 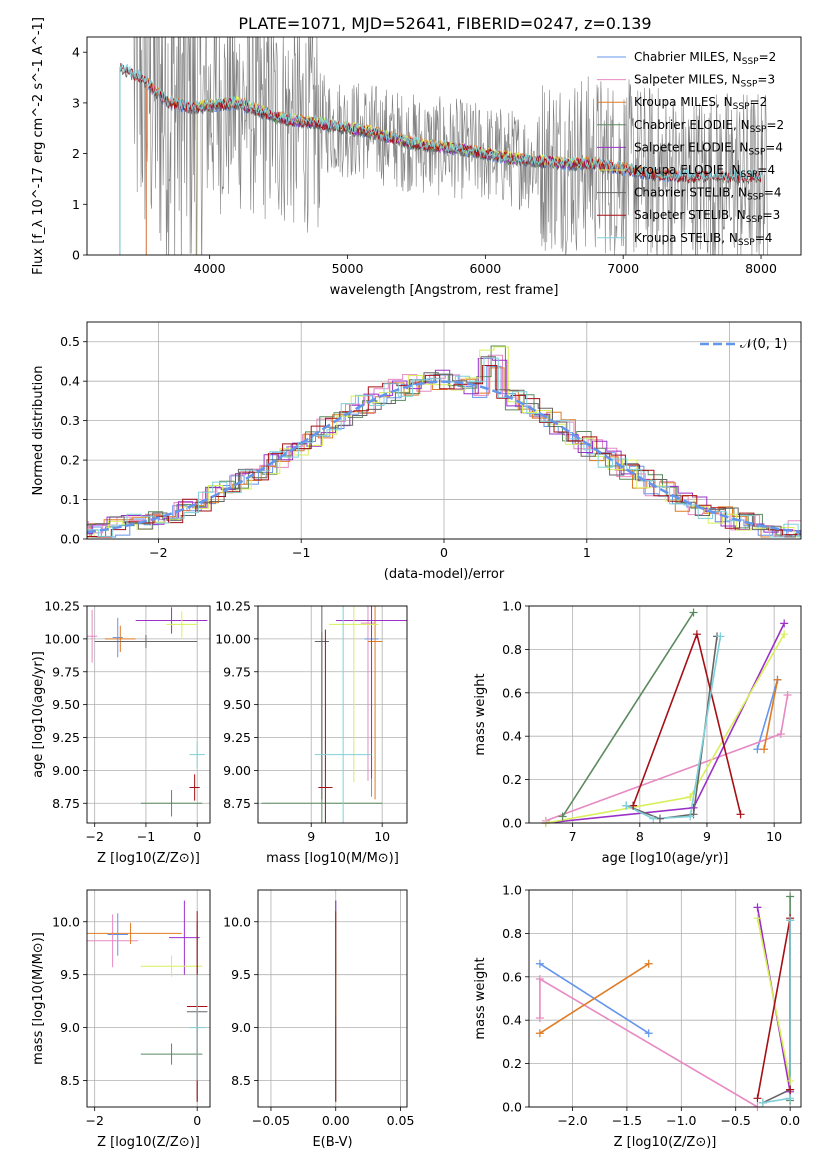 I want to click on plot-area-weight-vs-age, so click(x=667, y=717).